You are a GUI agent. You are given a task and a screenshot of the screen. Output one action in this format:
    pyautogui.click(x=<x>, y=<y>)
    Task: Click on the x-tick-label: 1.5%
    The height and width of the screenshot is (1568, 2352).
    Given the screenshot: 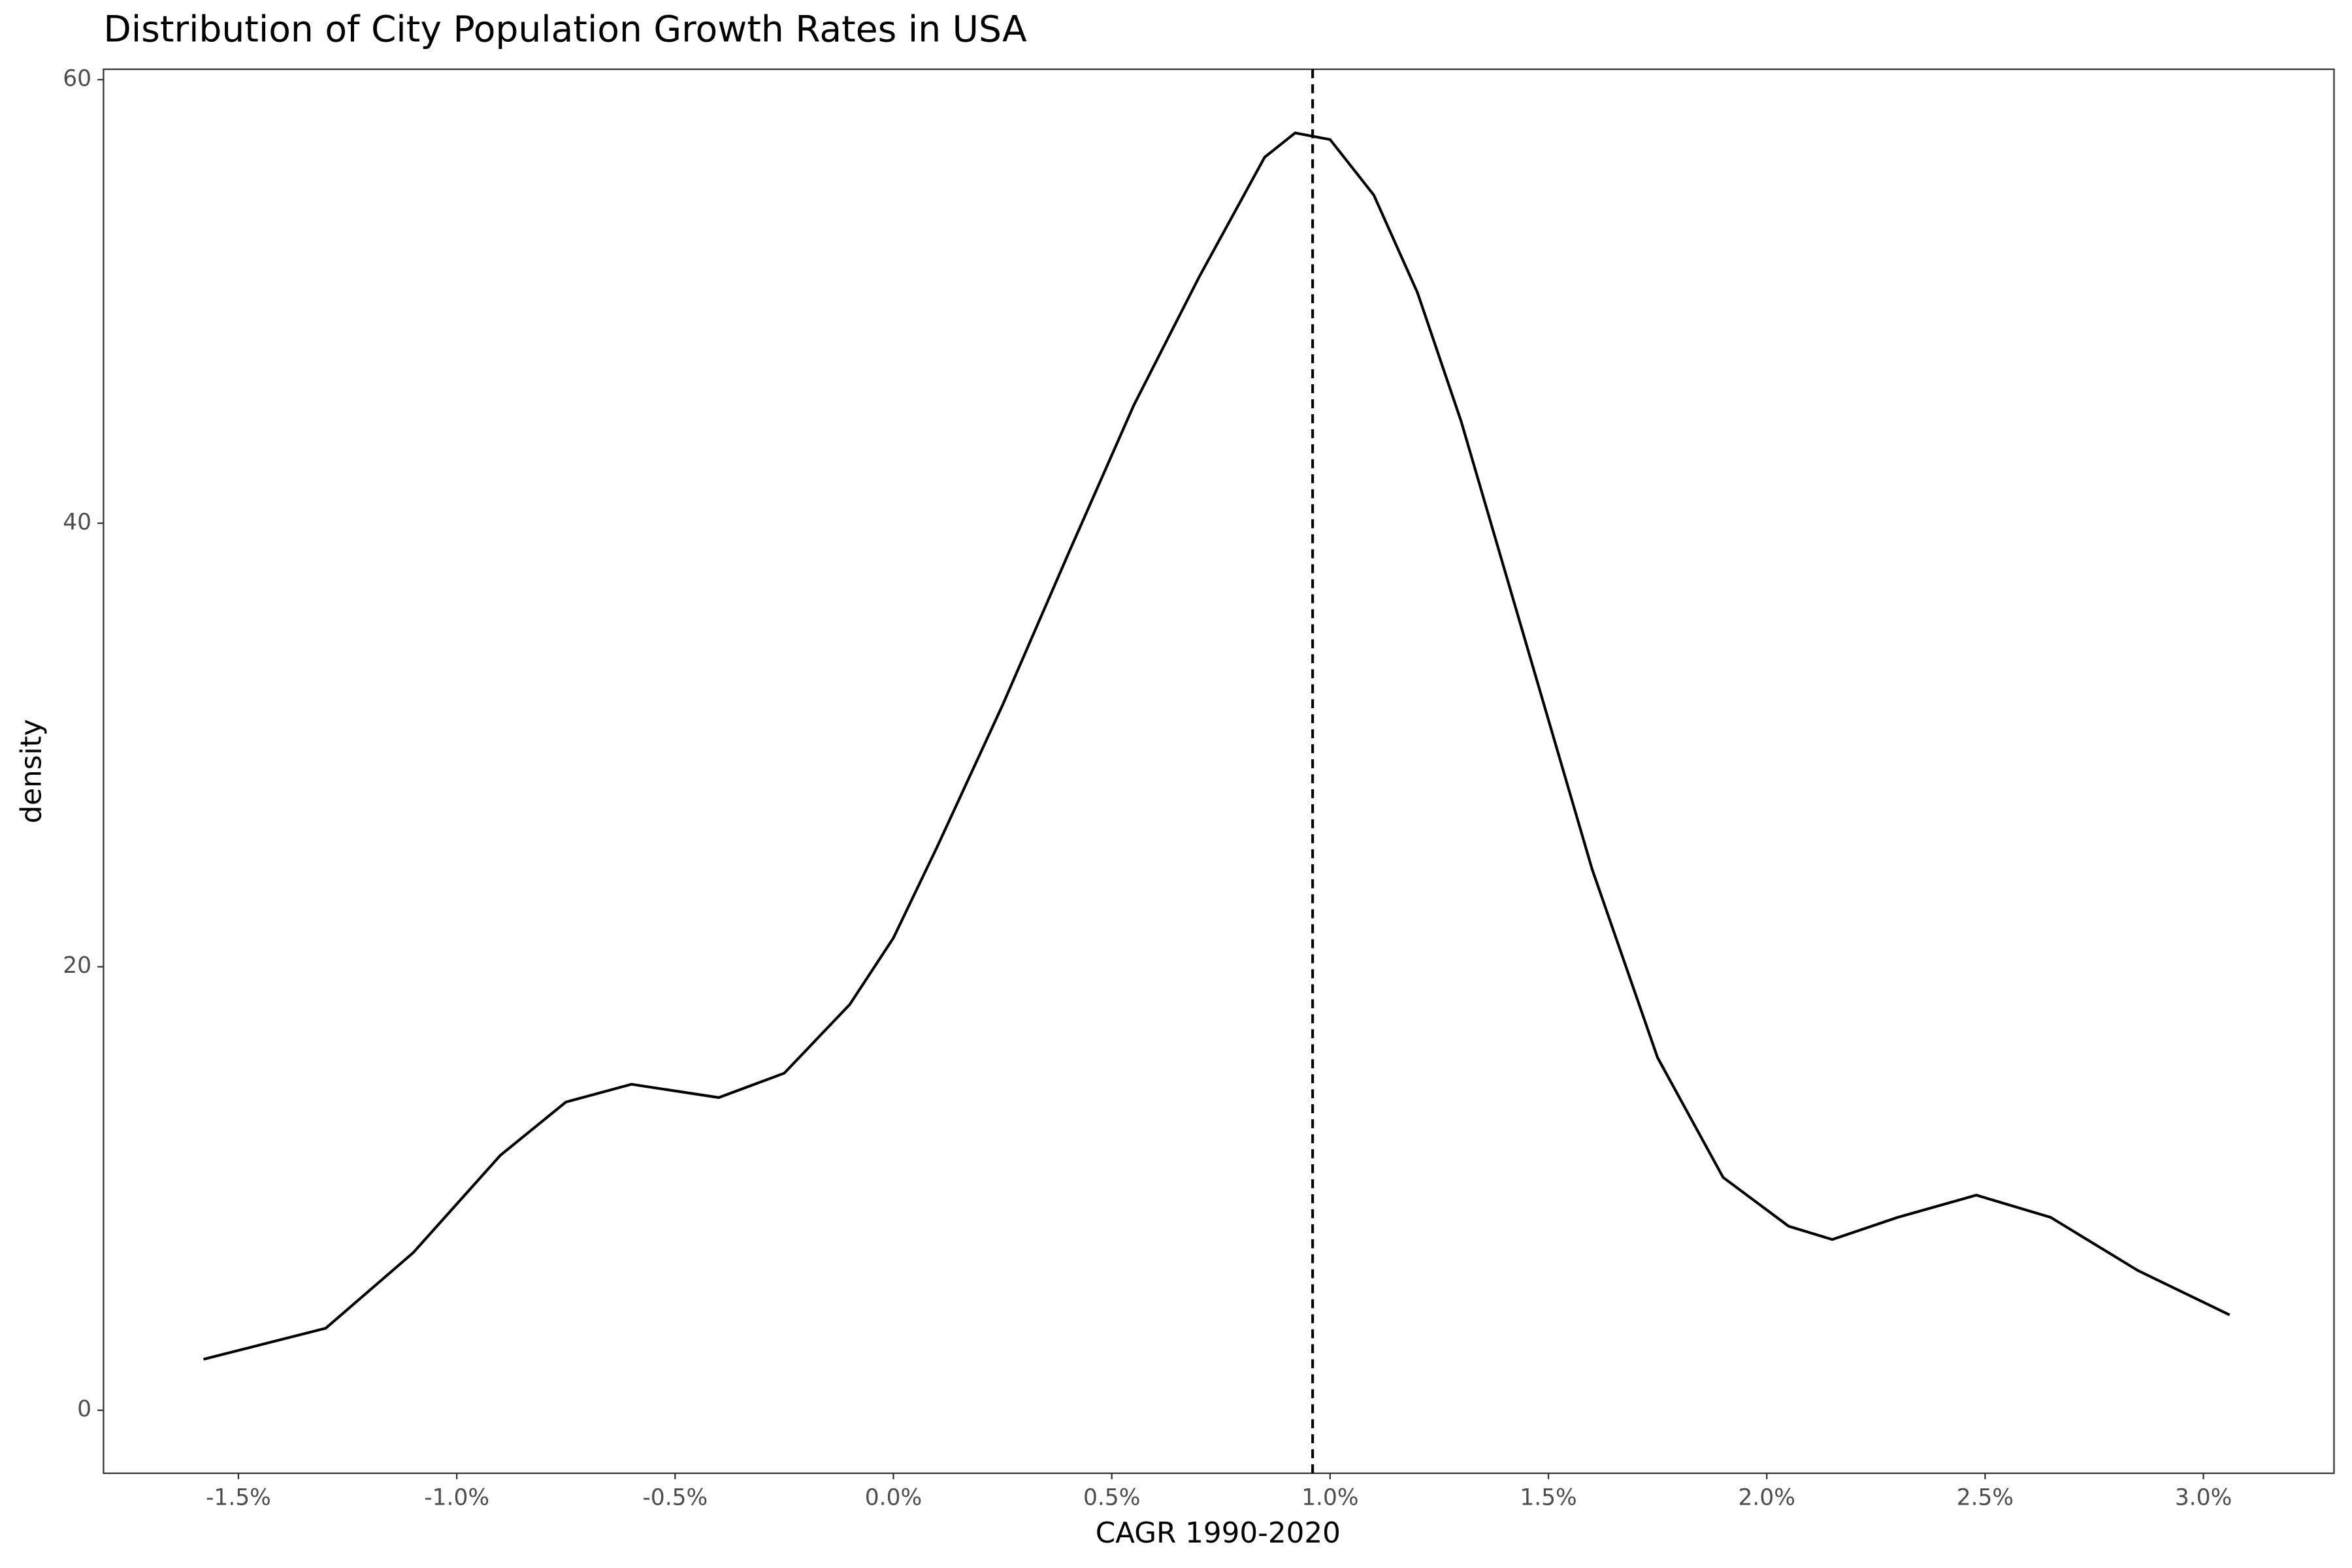 What is the action you would take?
    pyautogui.click(x=1548, y=1498)
    